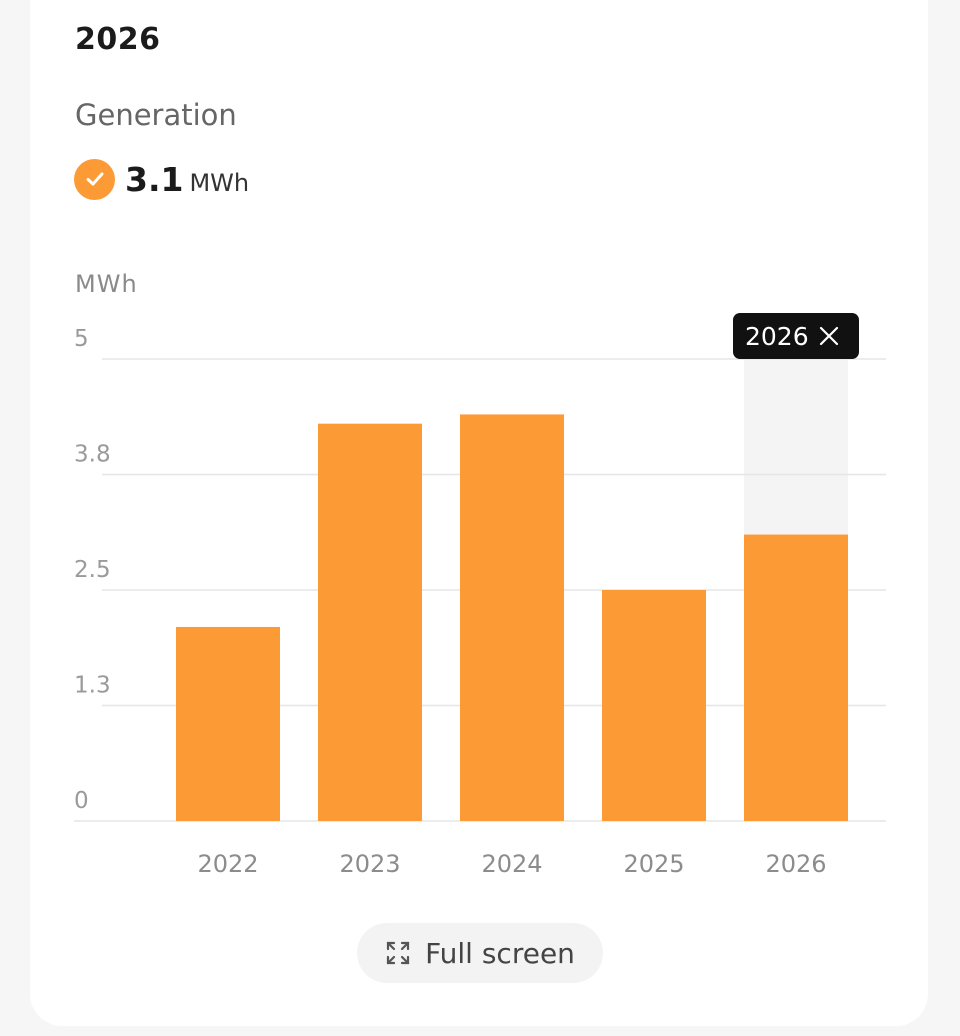  I want to click on x-tick-label: 2023, so click(369, 864).